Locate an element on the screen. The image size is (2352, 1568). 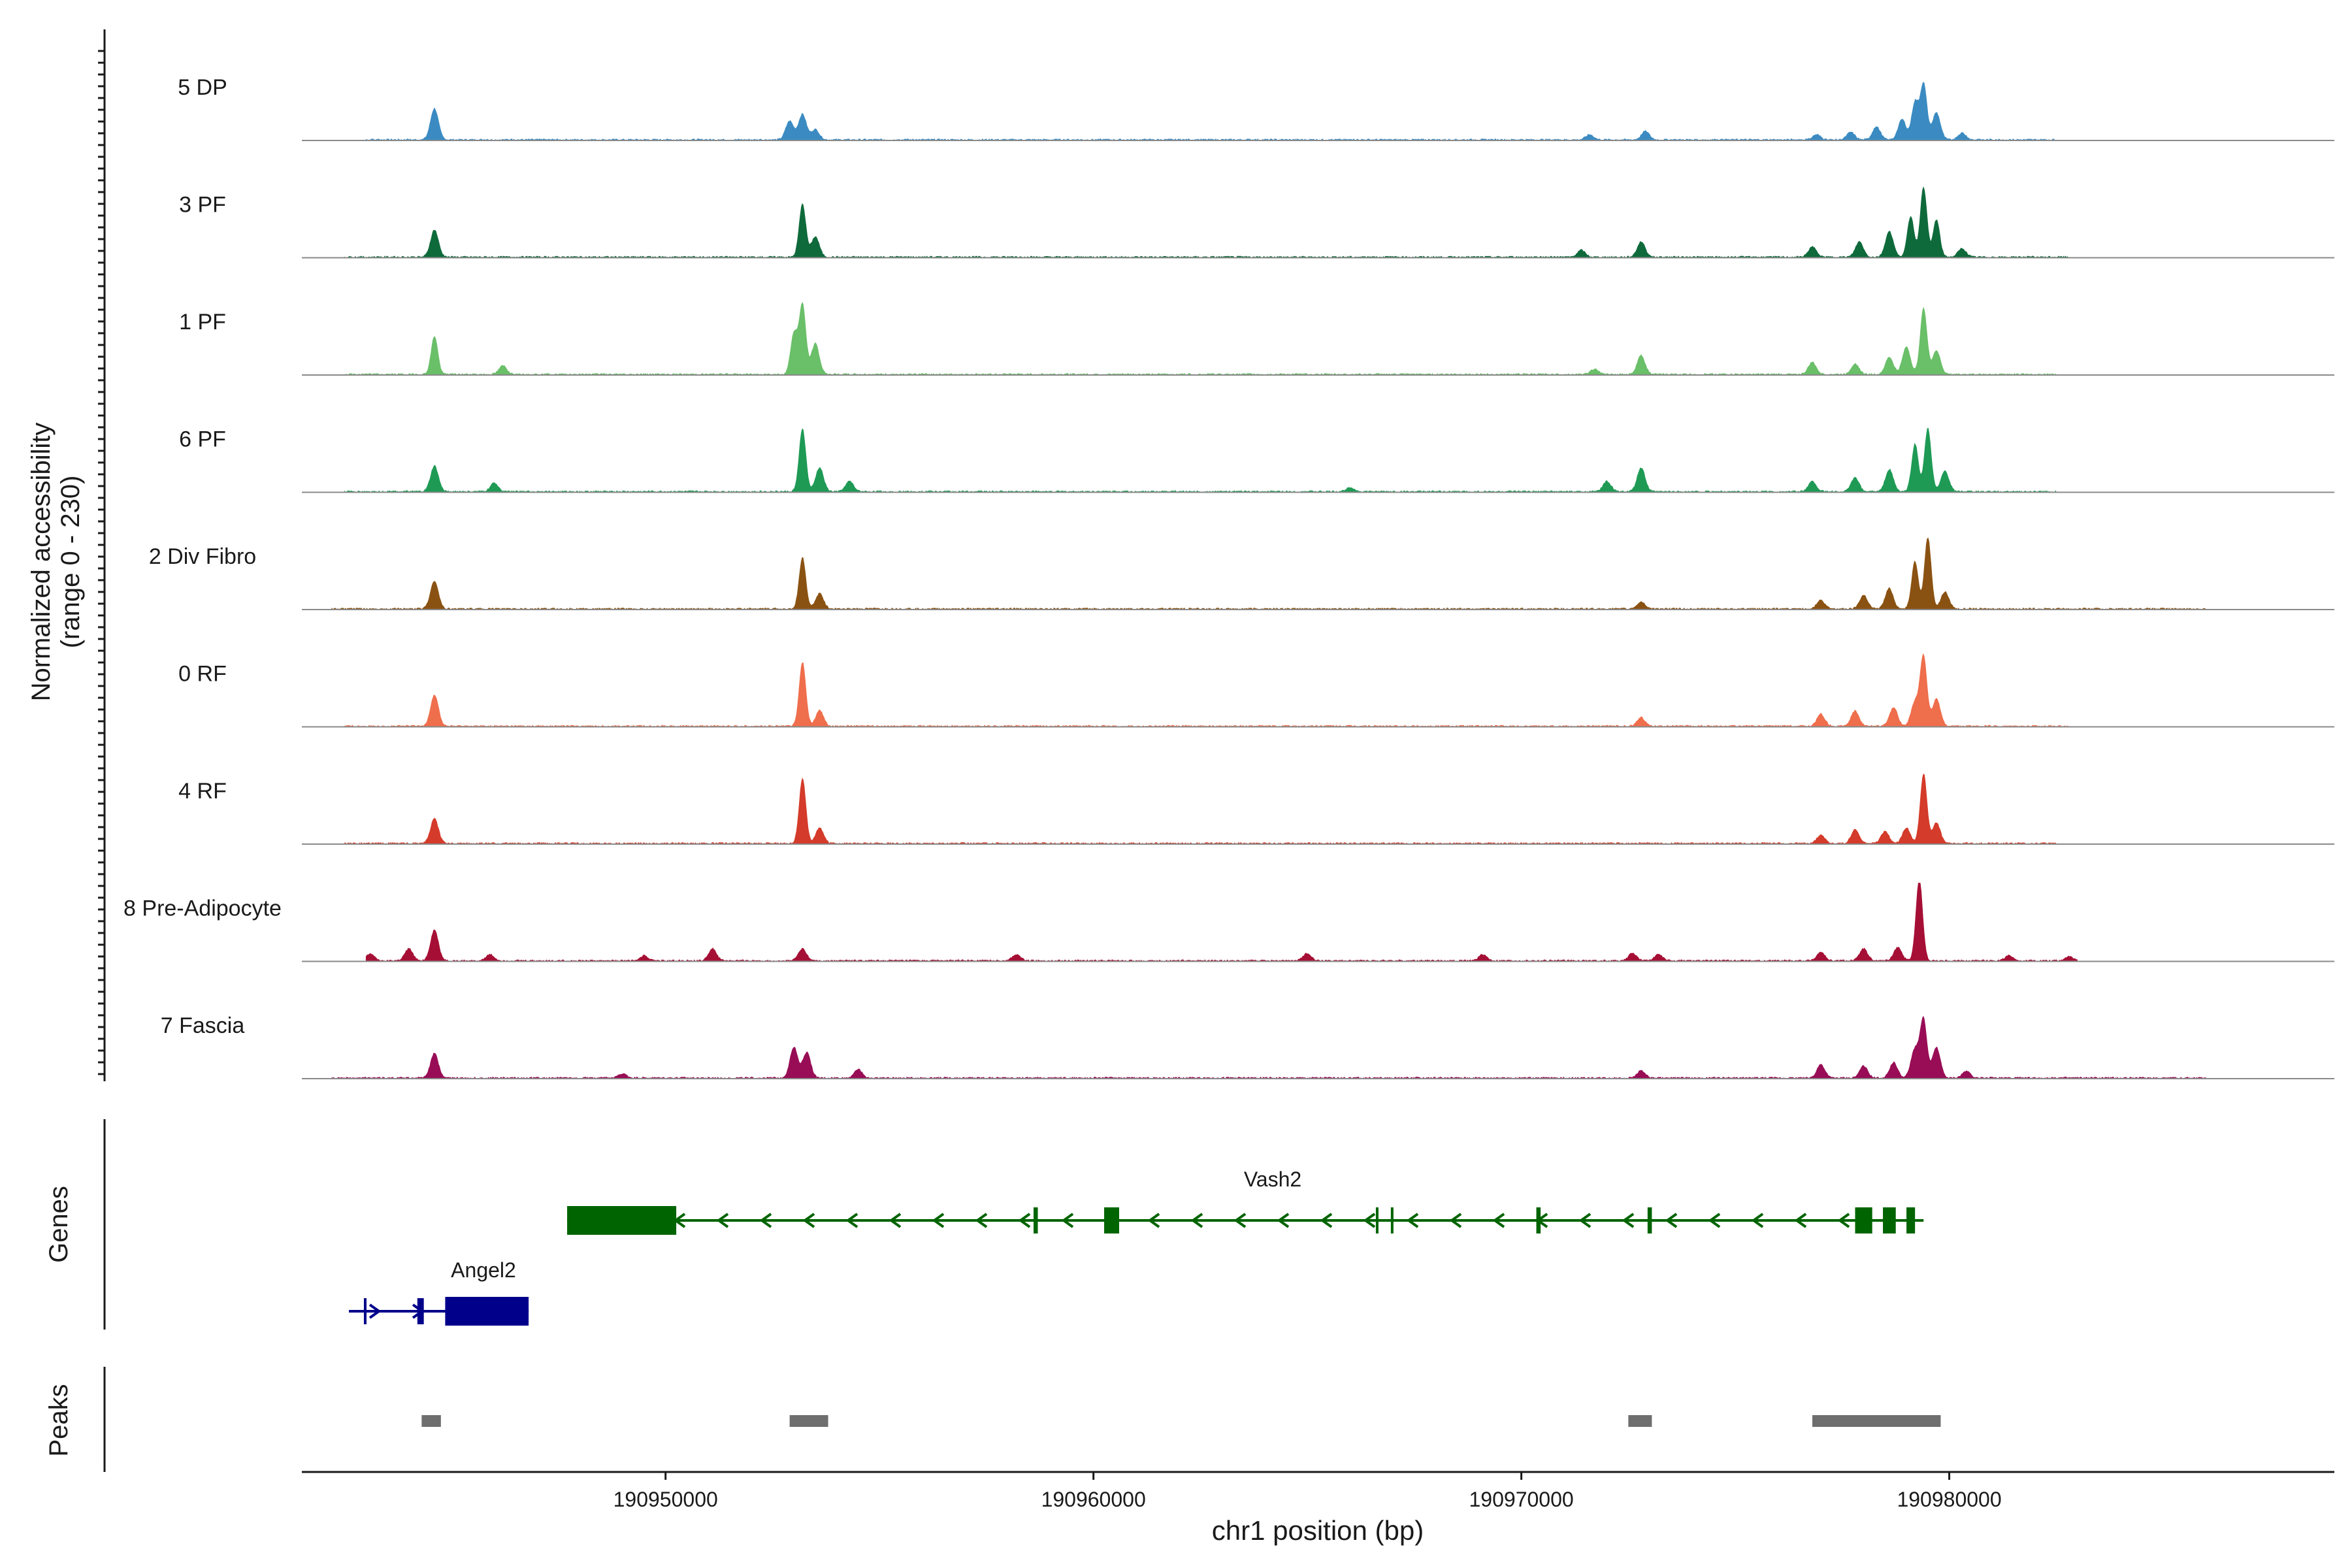
gene-vash2: Vash2 is located at coordinates (1245, 1201).